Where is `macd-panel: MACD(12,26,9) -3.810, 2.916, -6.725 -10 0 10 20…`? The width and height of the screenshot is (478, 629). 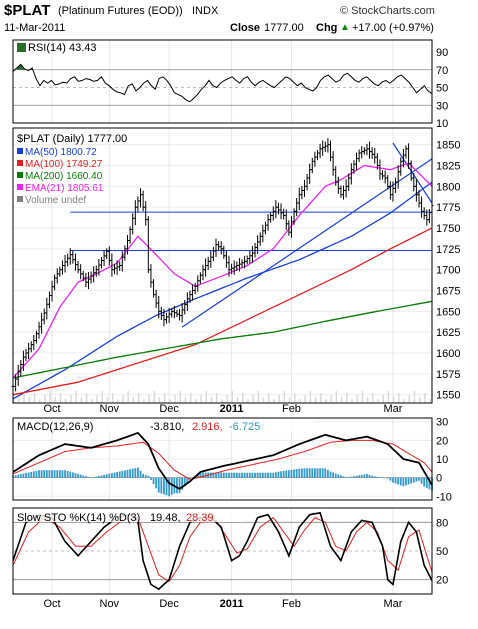
macd-panel: MACD(12,26,9) -3.810, 2.916, -6.725 -10 0 10 20… is located at coordinates (232, 460).